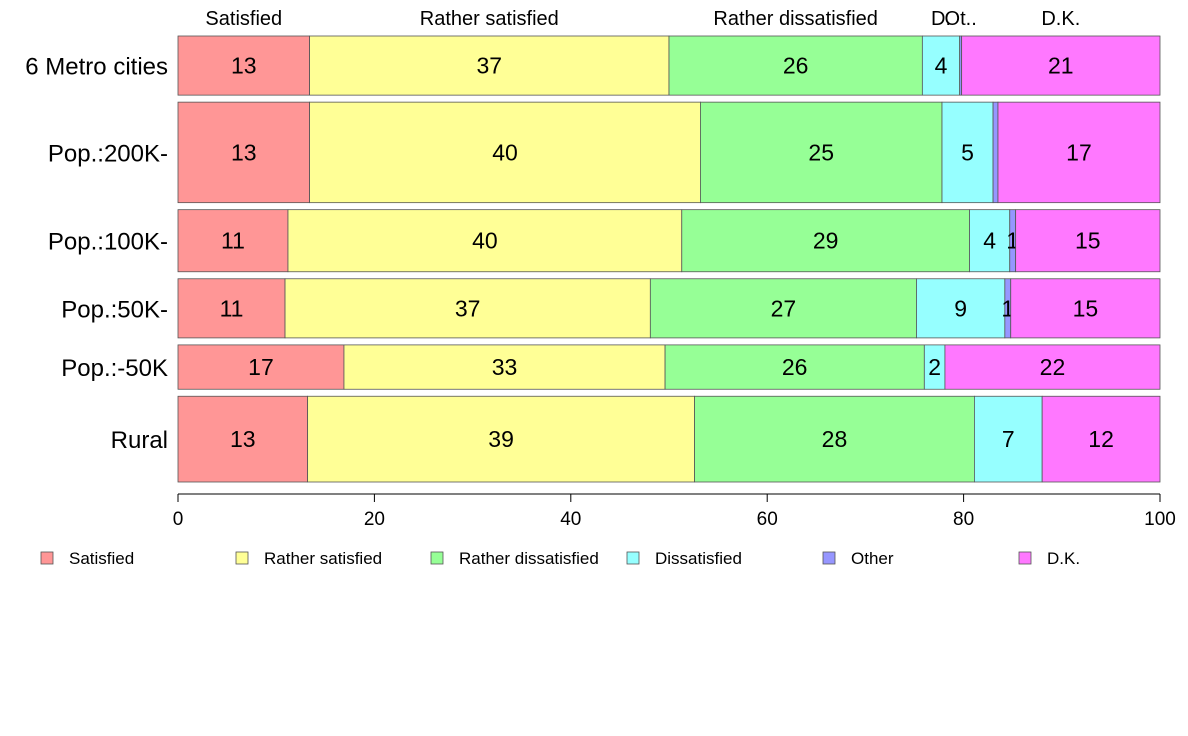  I want to click on data-label-pop-200k-rather-dissatisfied: 25, so click(821, 152).